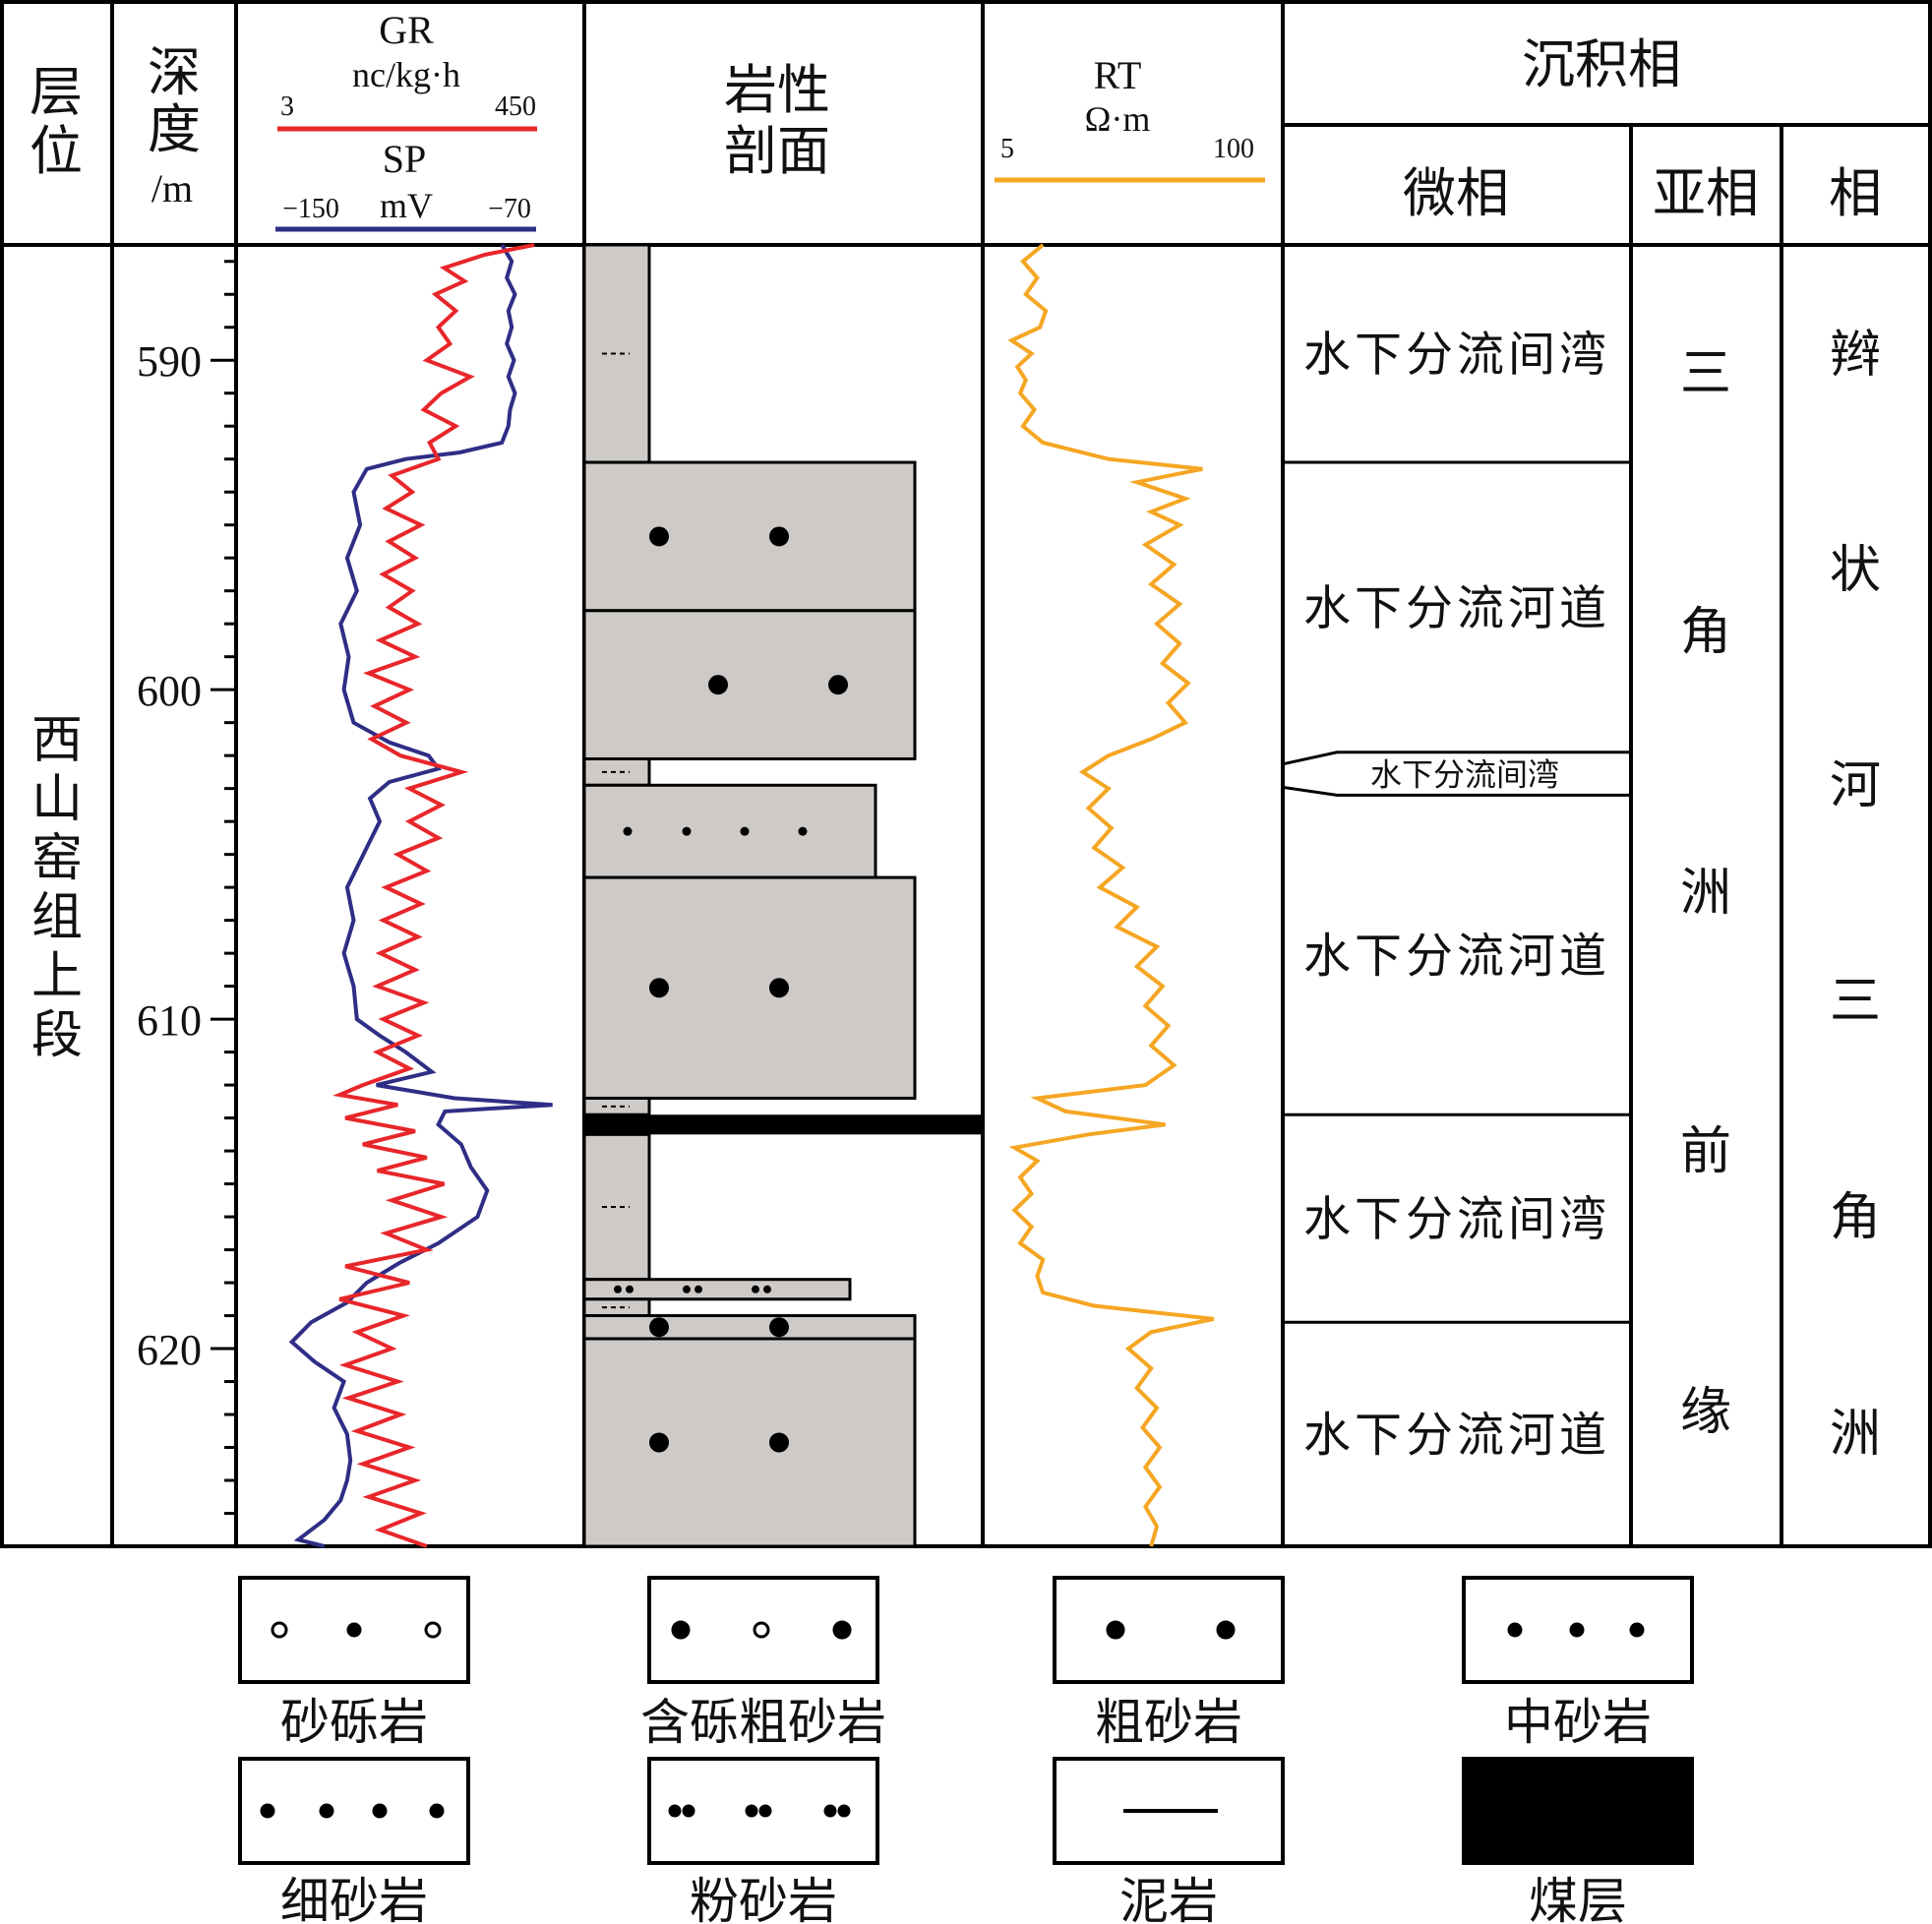  What do you see at coordinates (405, 159) in the screenshot?
I see `sp-name: SP` at bounding box center [405, 159].